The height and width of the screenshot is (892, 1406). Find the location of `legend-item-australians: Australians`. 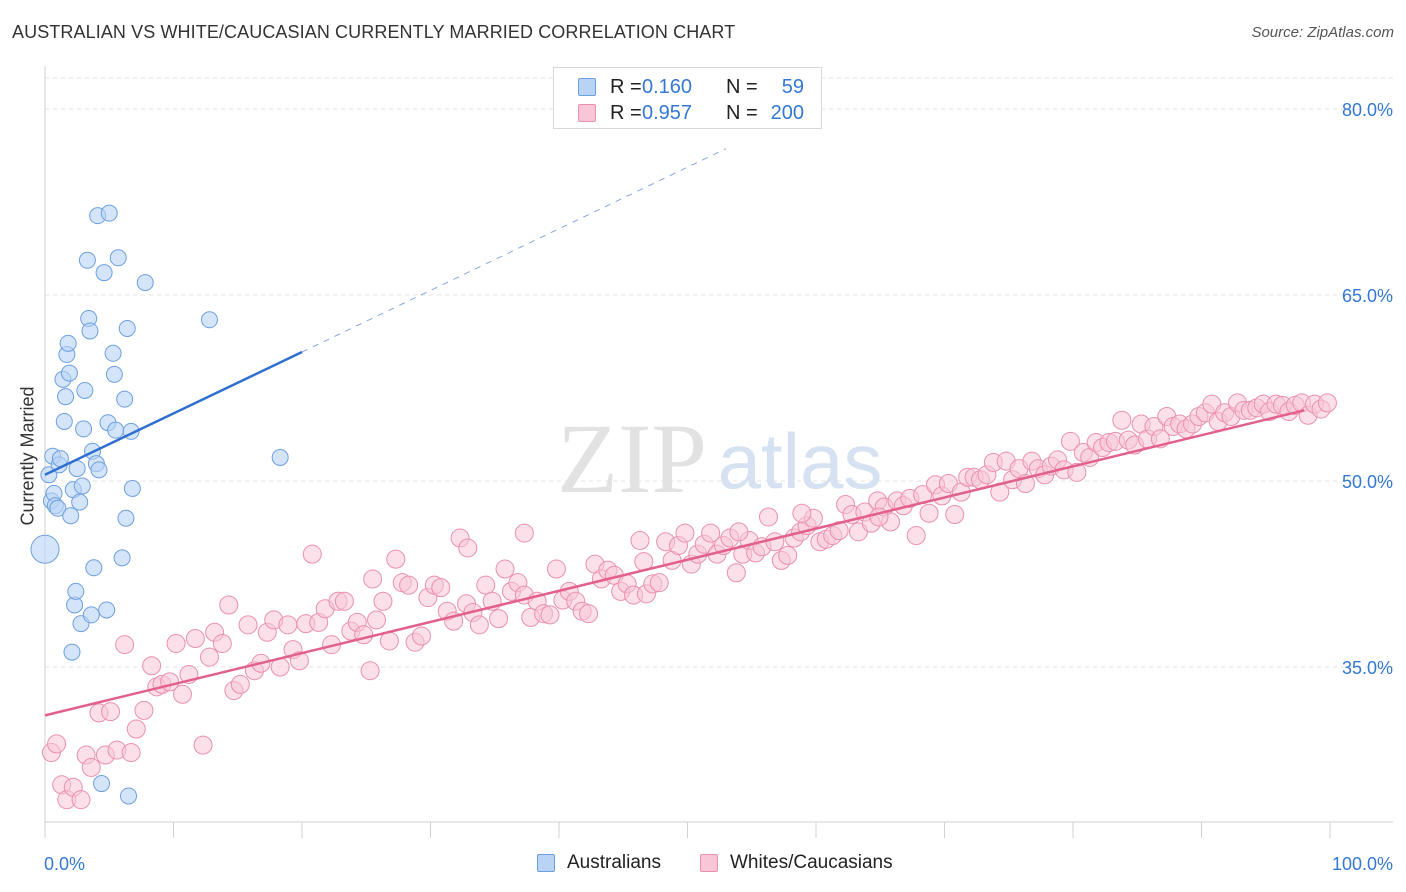

legend-item-australians: Australians is located at coordinates (599, 863).